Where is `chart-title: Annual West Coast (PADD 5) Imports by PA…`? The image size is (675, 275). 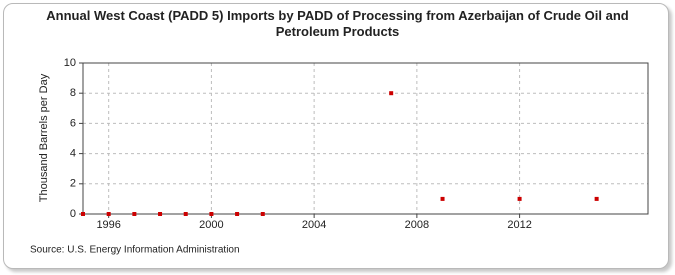 chart-title: Annual West Coast (PADD 5) Imports by PA… is located at coordinates (337, 23).